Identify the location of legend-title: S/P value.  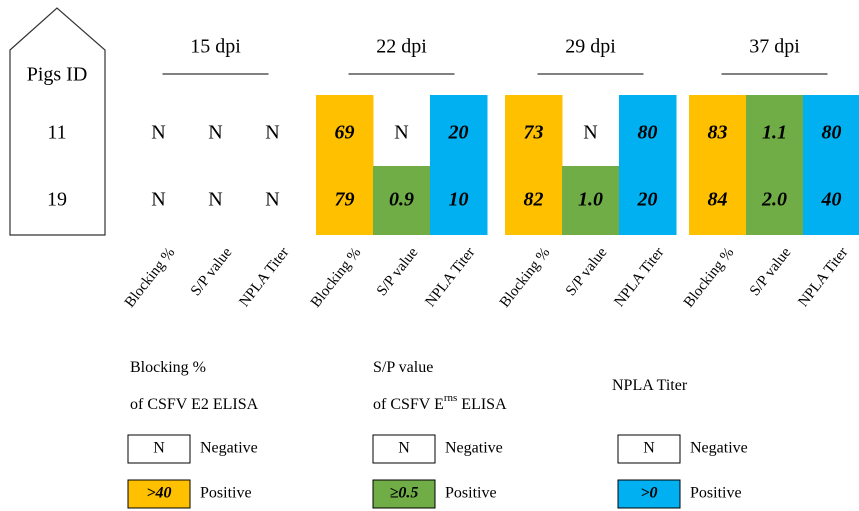
(403, 367).